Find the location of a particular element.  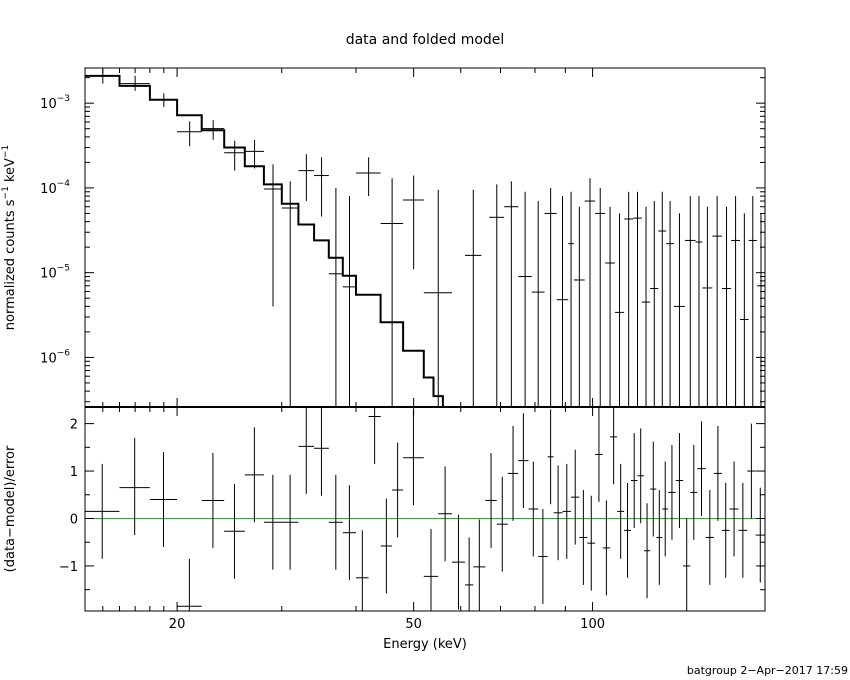

y-tick-label: 10⁻⁶ is located at coordinates (55, 357).